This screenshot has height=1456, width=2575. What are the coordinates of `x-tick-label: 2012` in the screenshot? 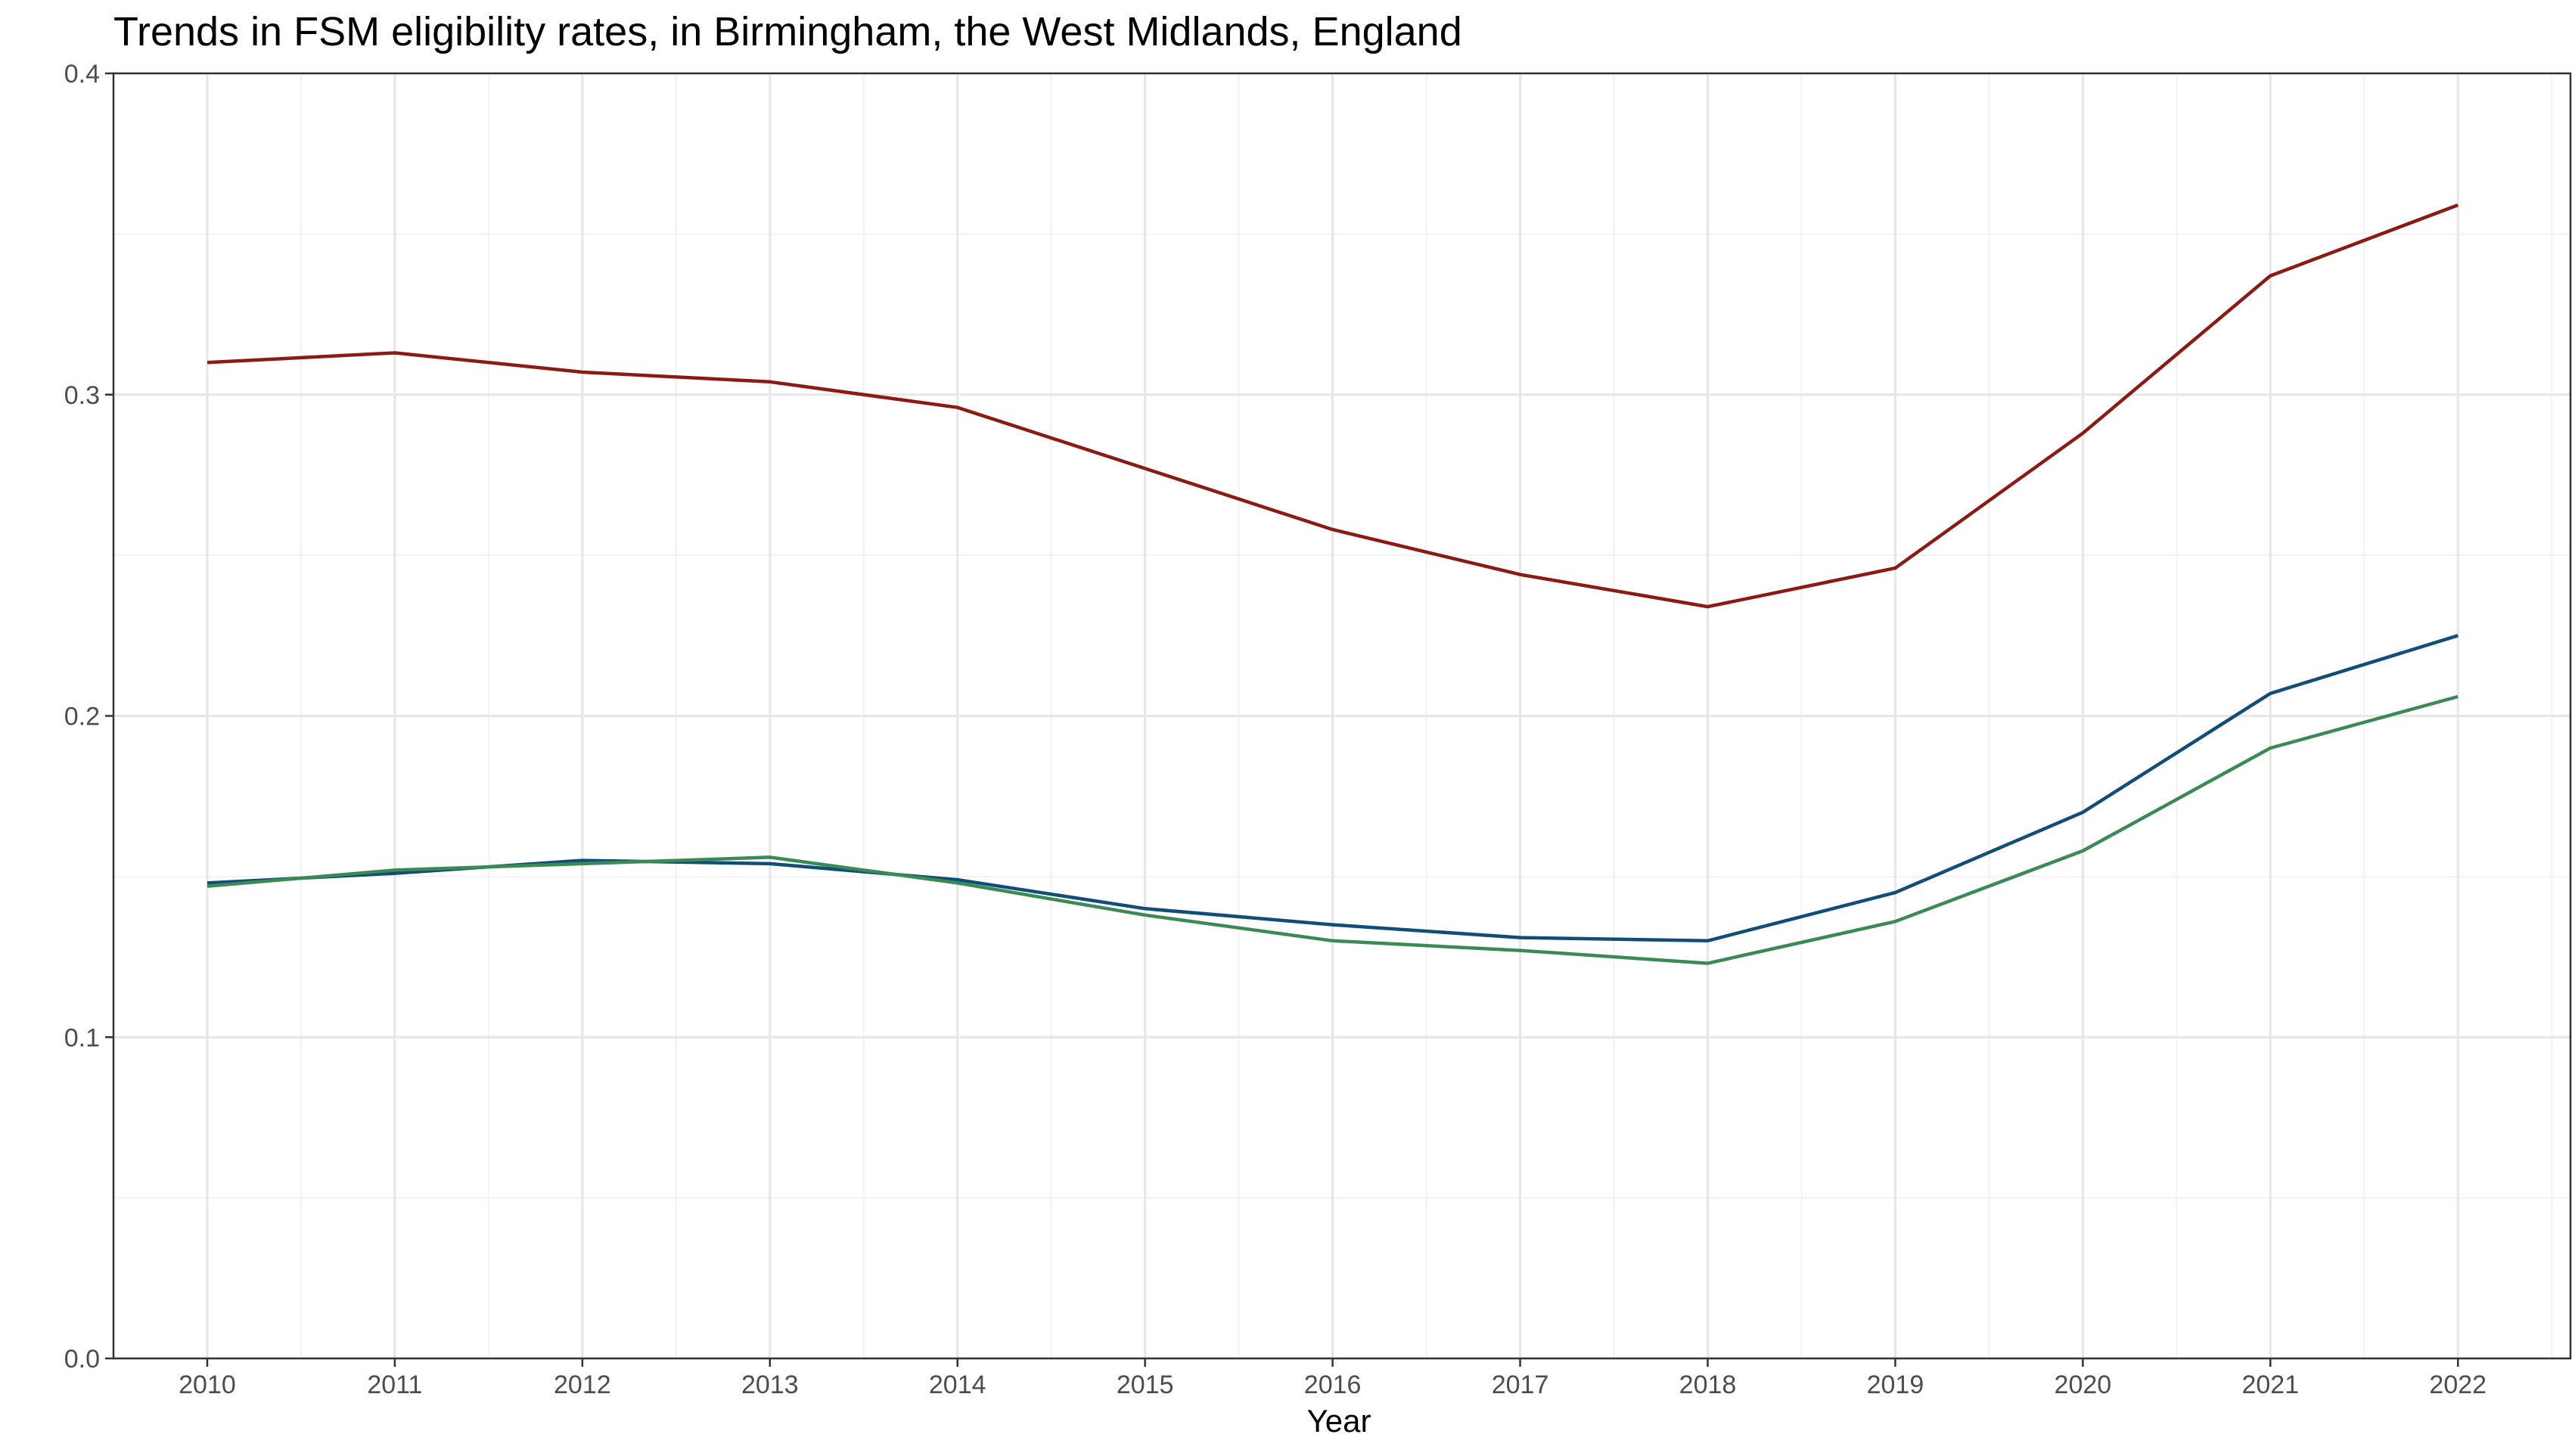 It's located at (582, 1385).